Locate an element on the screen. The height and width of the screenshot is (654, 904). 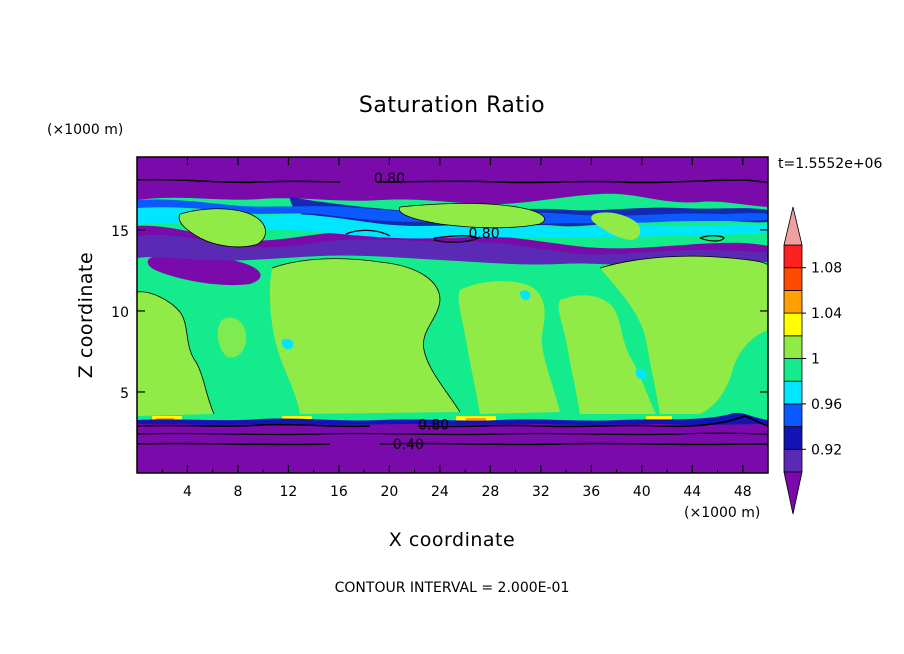
colorbar-under-triangle is located at coordinates (793, 493).